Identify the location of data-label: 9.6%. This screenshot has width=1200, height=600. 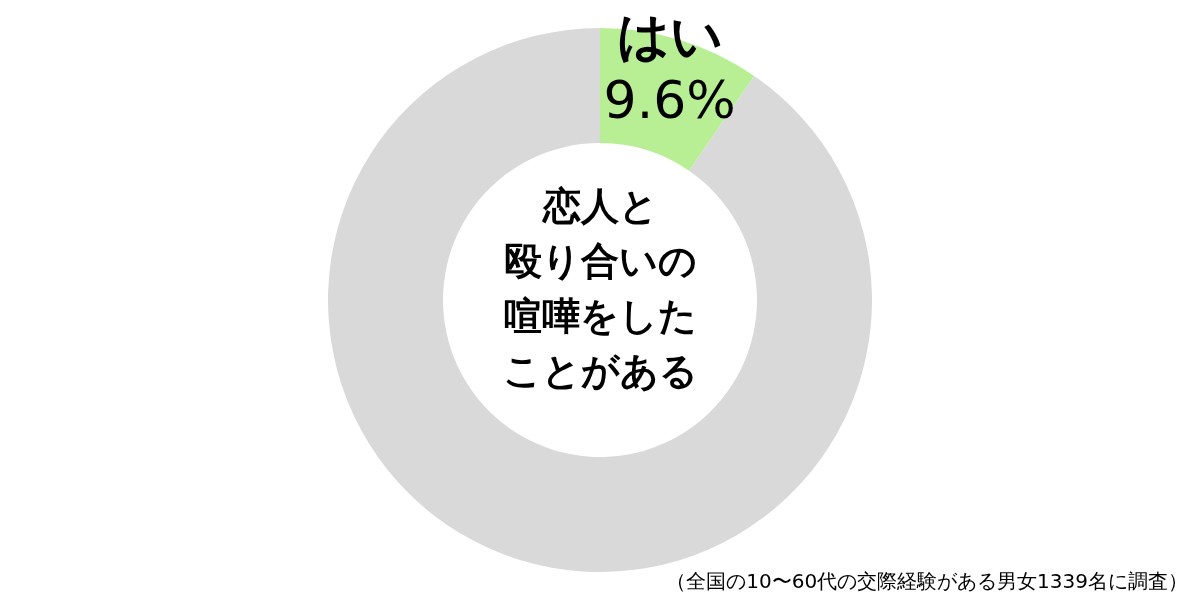
(669, 100).